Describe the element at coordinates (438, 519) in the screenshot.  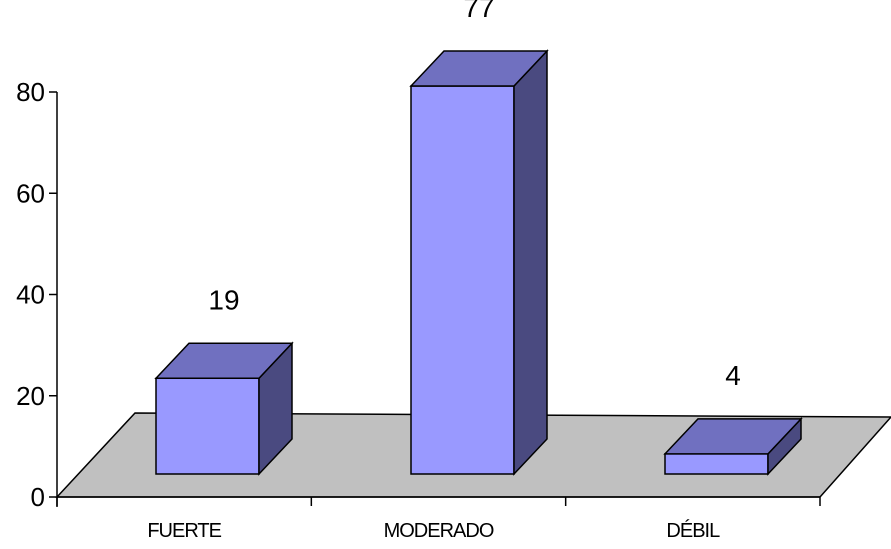
I see `x-axis: FUERTE MODERADO DÉBIL` at that location.